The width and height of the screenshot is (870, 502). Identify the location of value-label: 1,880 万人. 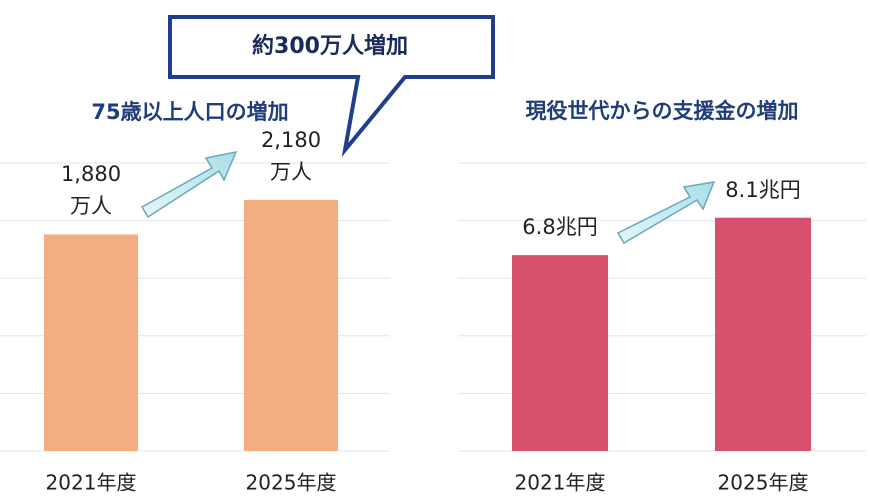
(91, 190).